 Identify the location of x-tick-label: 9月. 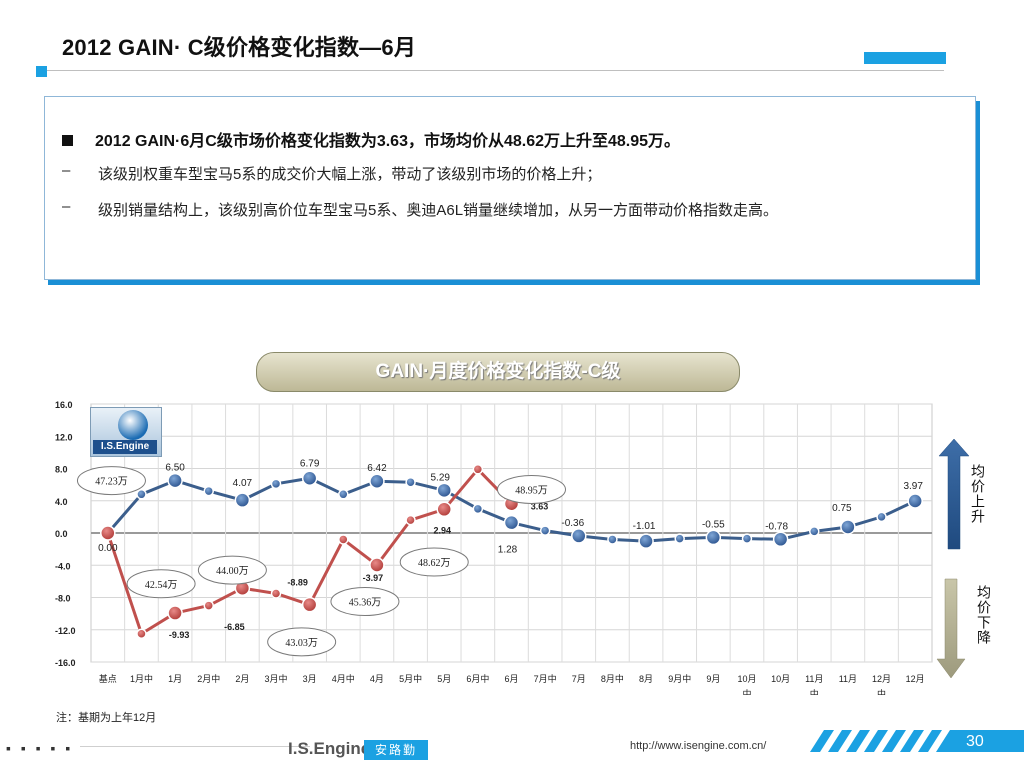
(713, 679).